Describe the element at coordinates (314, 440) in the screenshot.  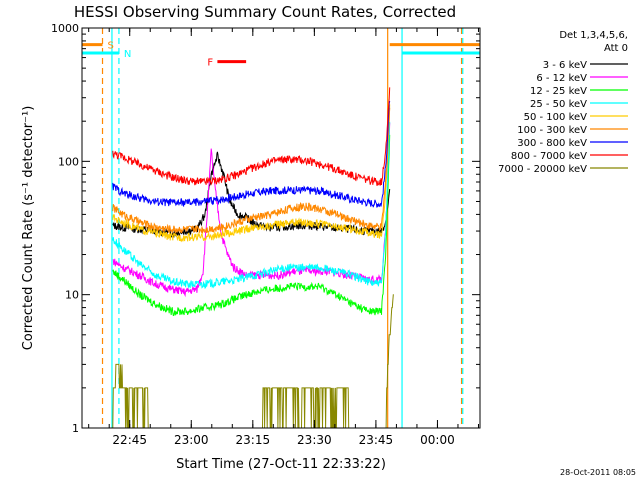
I see `x-tick-label: 23:30` at that location.